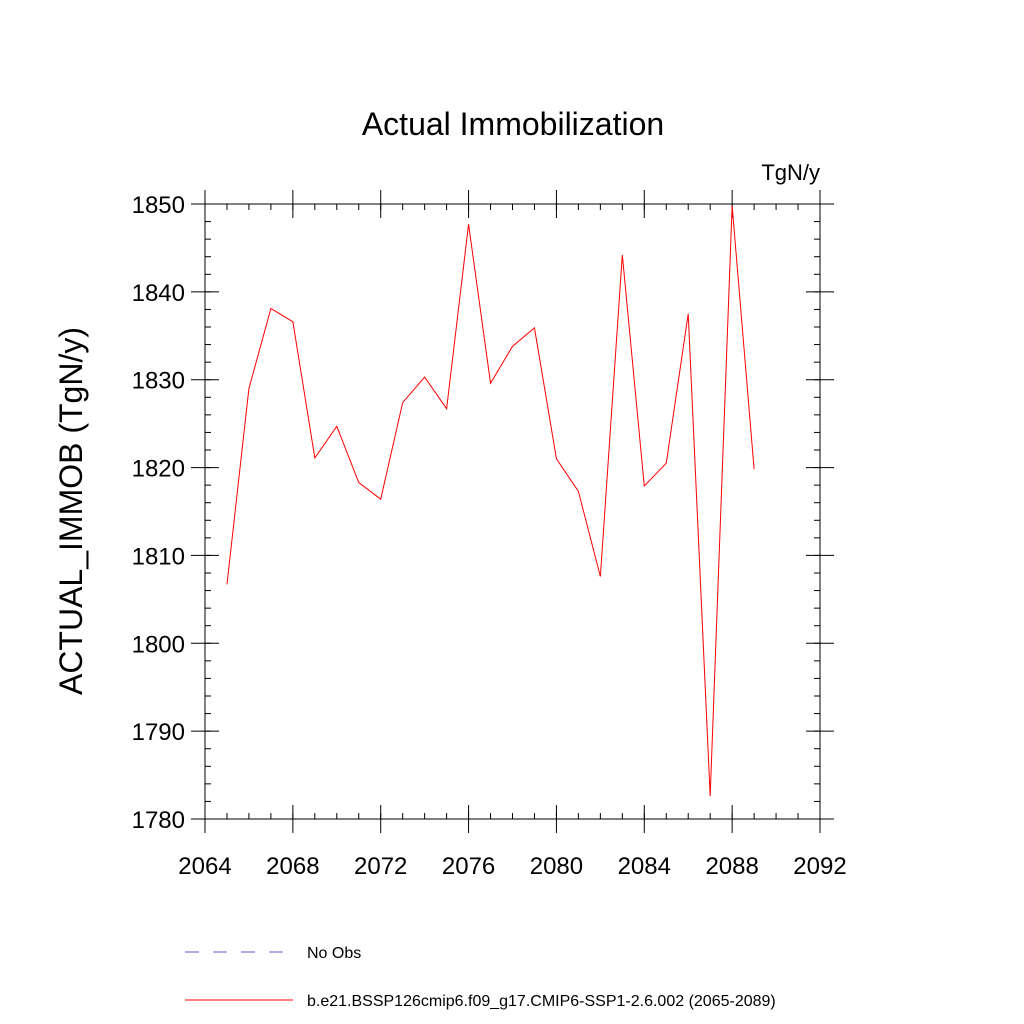  I want to click on x-tick-label: 2092, so click(819, 866).